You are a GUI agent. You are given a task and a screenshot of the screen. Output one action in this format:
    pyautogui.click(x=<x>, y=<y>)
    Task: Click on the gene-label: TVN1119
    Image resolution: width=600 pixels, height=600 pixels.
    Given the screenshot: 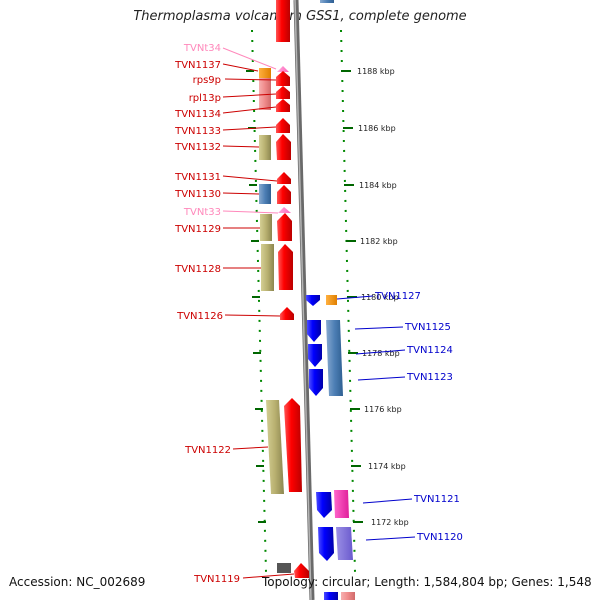 What is the action you would take?
    pyautogui.click(x=216, y=579)
    